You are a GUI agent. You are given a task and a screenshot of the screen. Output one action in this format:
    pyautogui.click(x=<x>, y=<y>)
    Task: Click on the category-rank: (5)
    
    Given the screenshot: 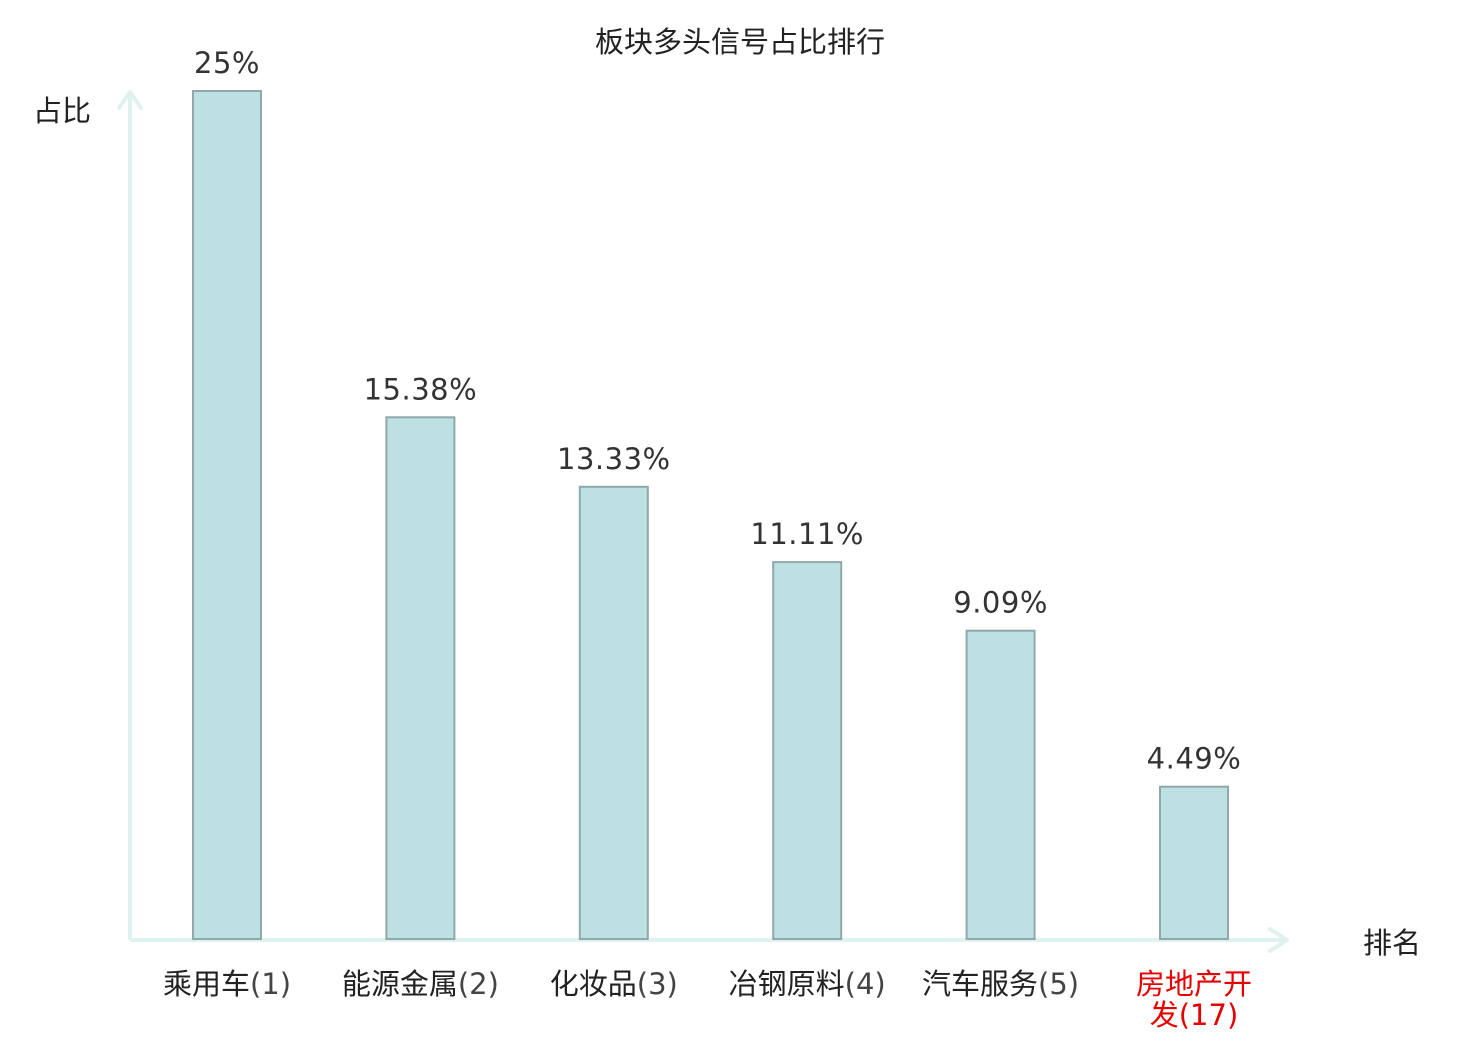 What is the action you would take?
    pyautogui.click(x=1058, y=984)
    